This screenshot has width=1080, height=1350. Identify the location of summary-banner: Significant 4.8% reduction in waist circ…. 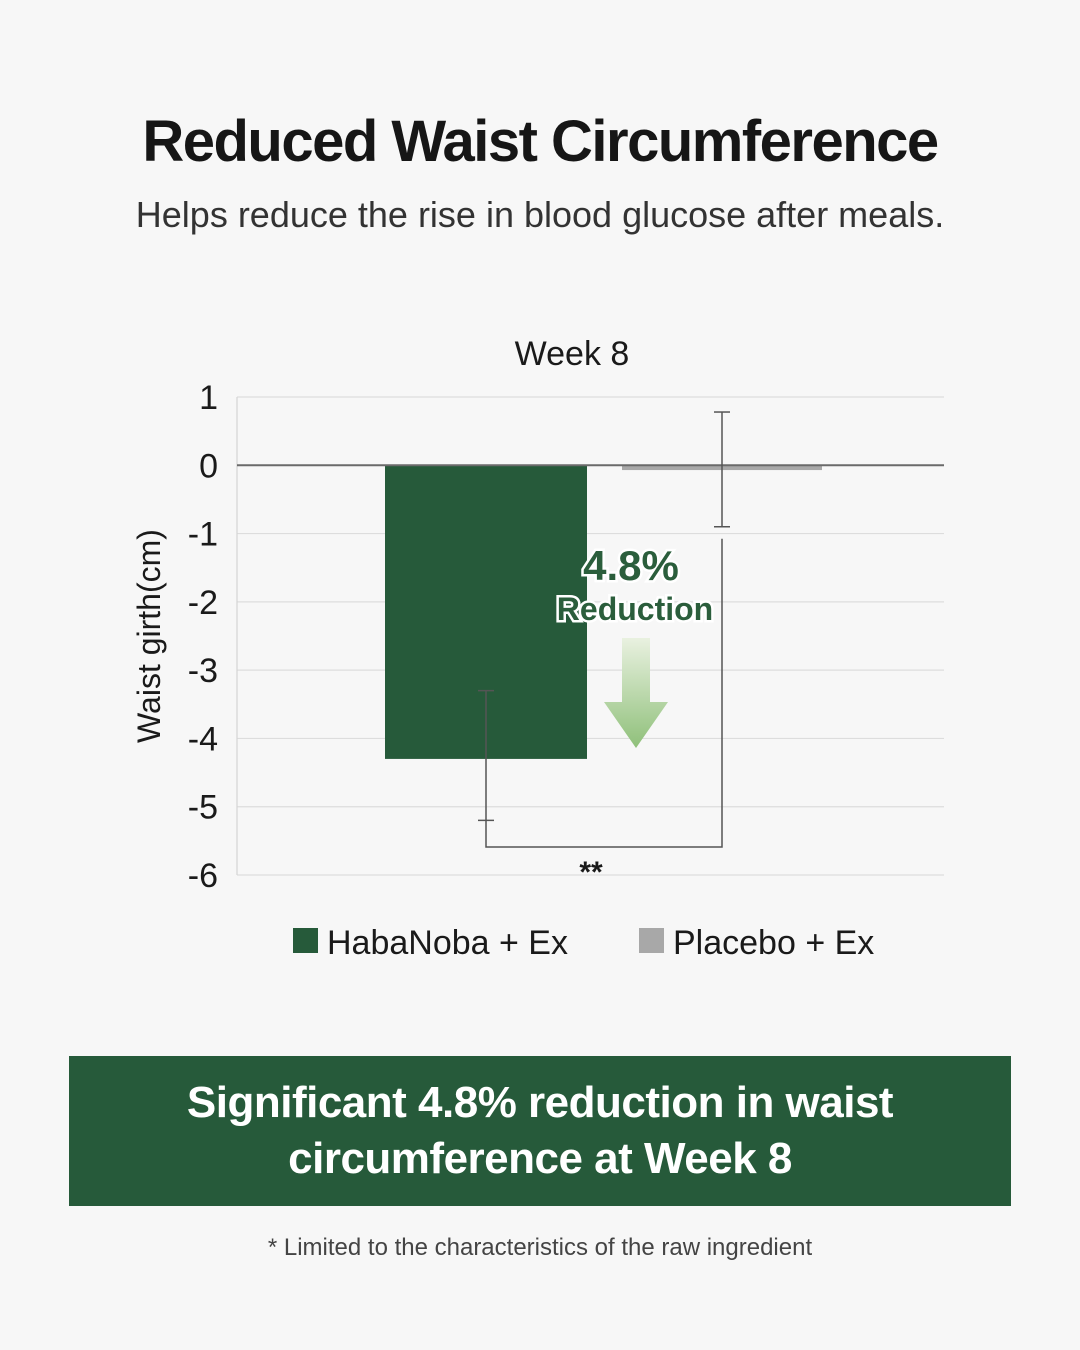
(540, 1131).